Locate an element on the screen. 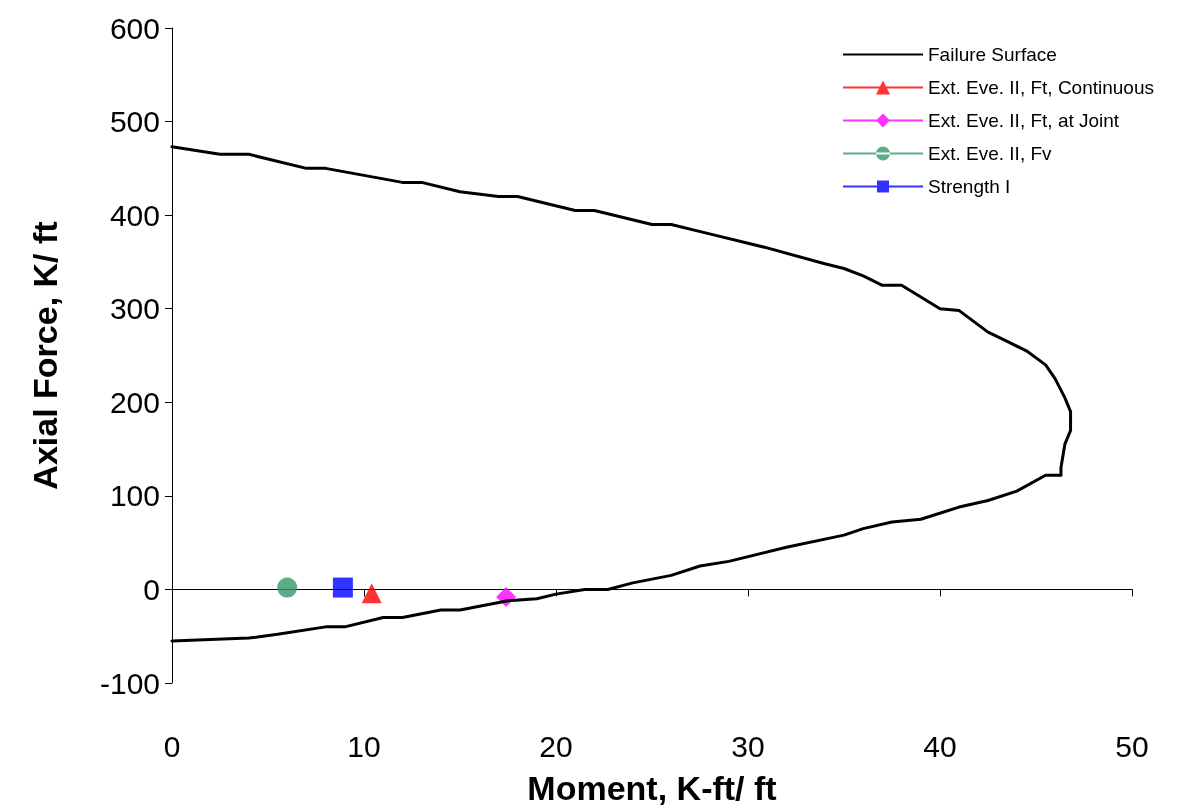 Image resolution: width=1189 pixels, height=810 pixels. x-tick-label: 10 is located at coordinates (364, 746).